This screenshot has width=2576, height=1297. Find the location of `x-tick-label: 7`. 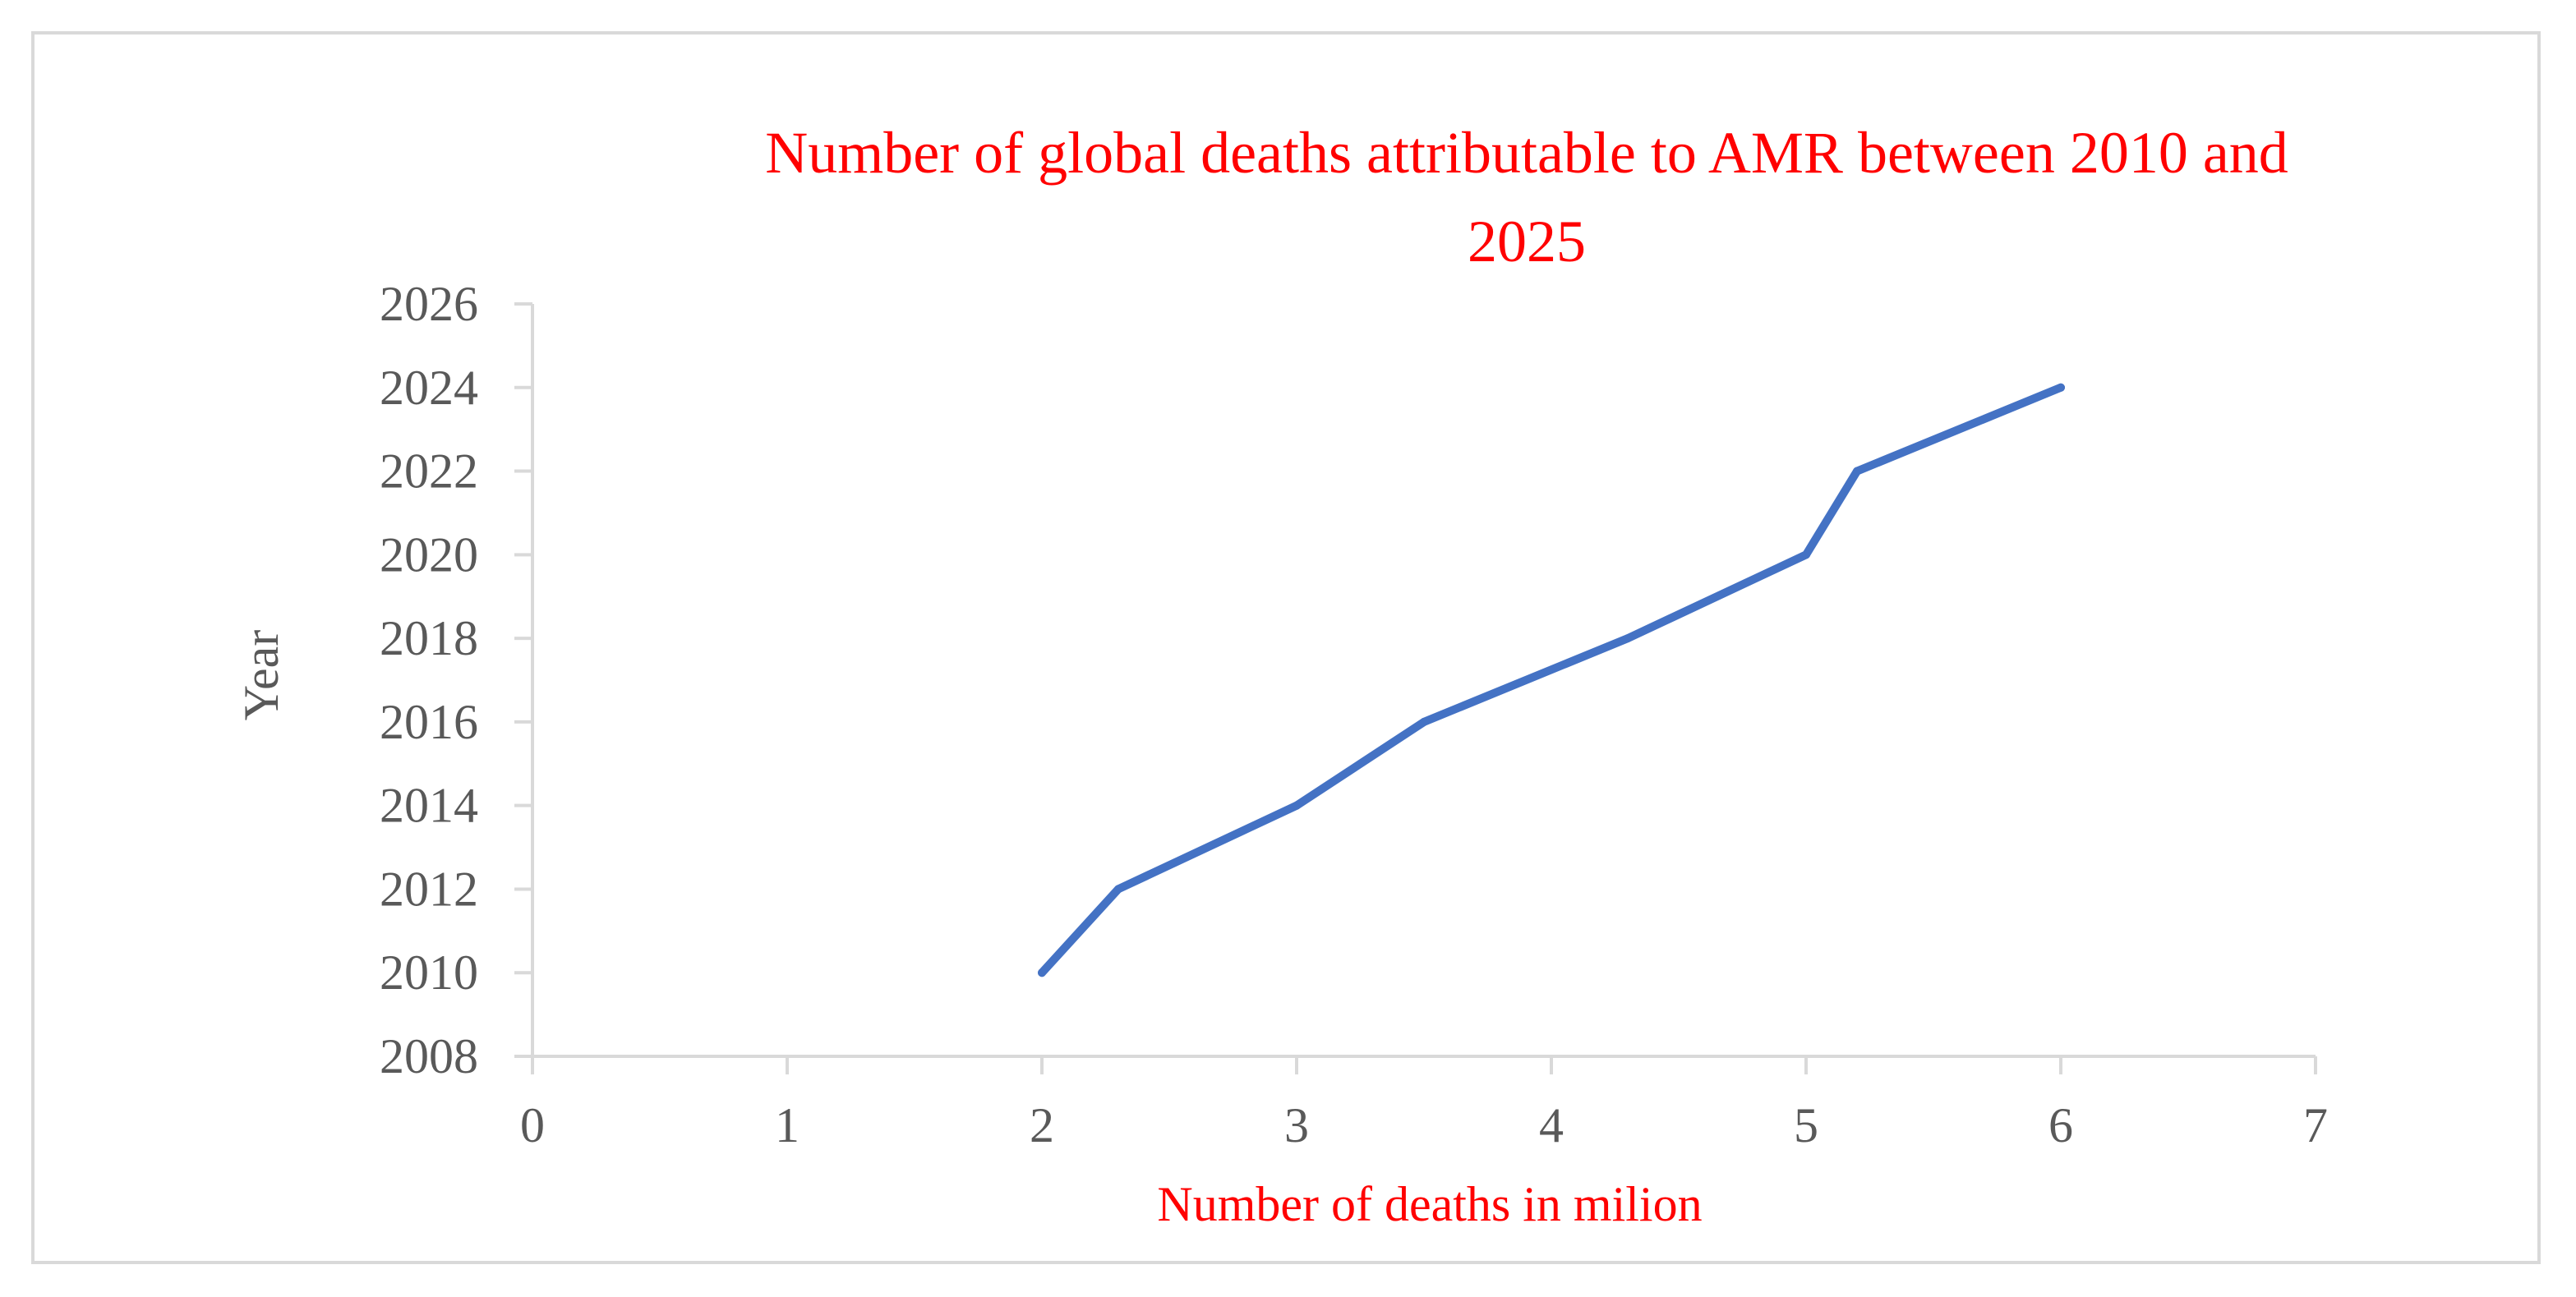

x-tick-label: 7 is located at coordinates (2315, 1125).